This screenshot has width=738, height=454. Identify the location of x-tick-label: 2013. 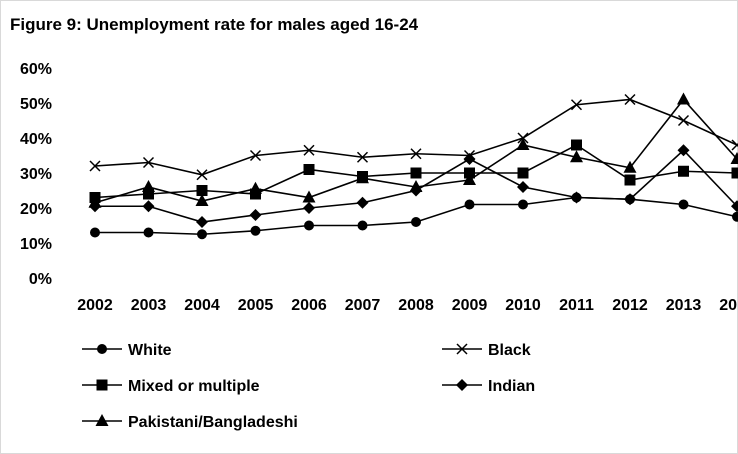
(684, 305).